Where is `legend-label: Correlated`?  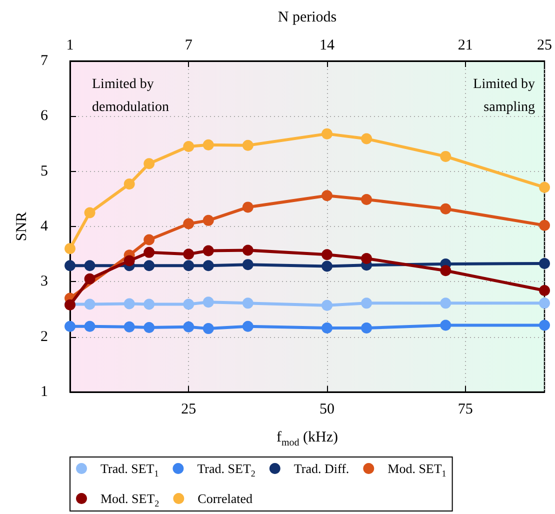
legend-label: Correlated is located at coordinates (226, 498).